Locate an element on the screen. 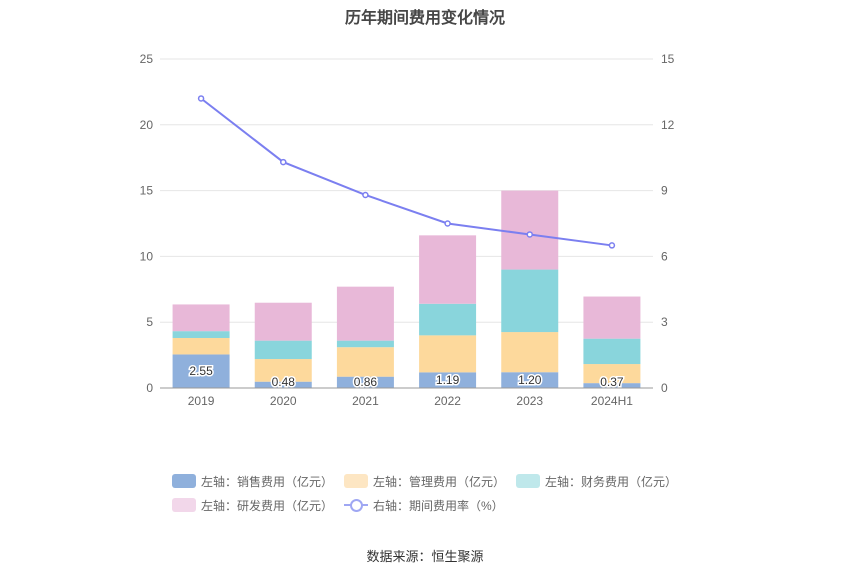  right-axis-tick-label: 12 is located at coordinates (668, 125).